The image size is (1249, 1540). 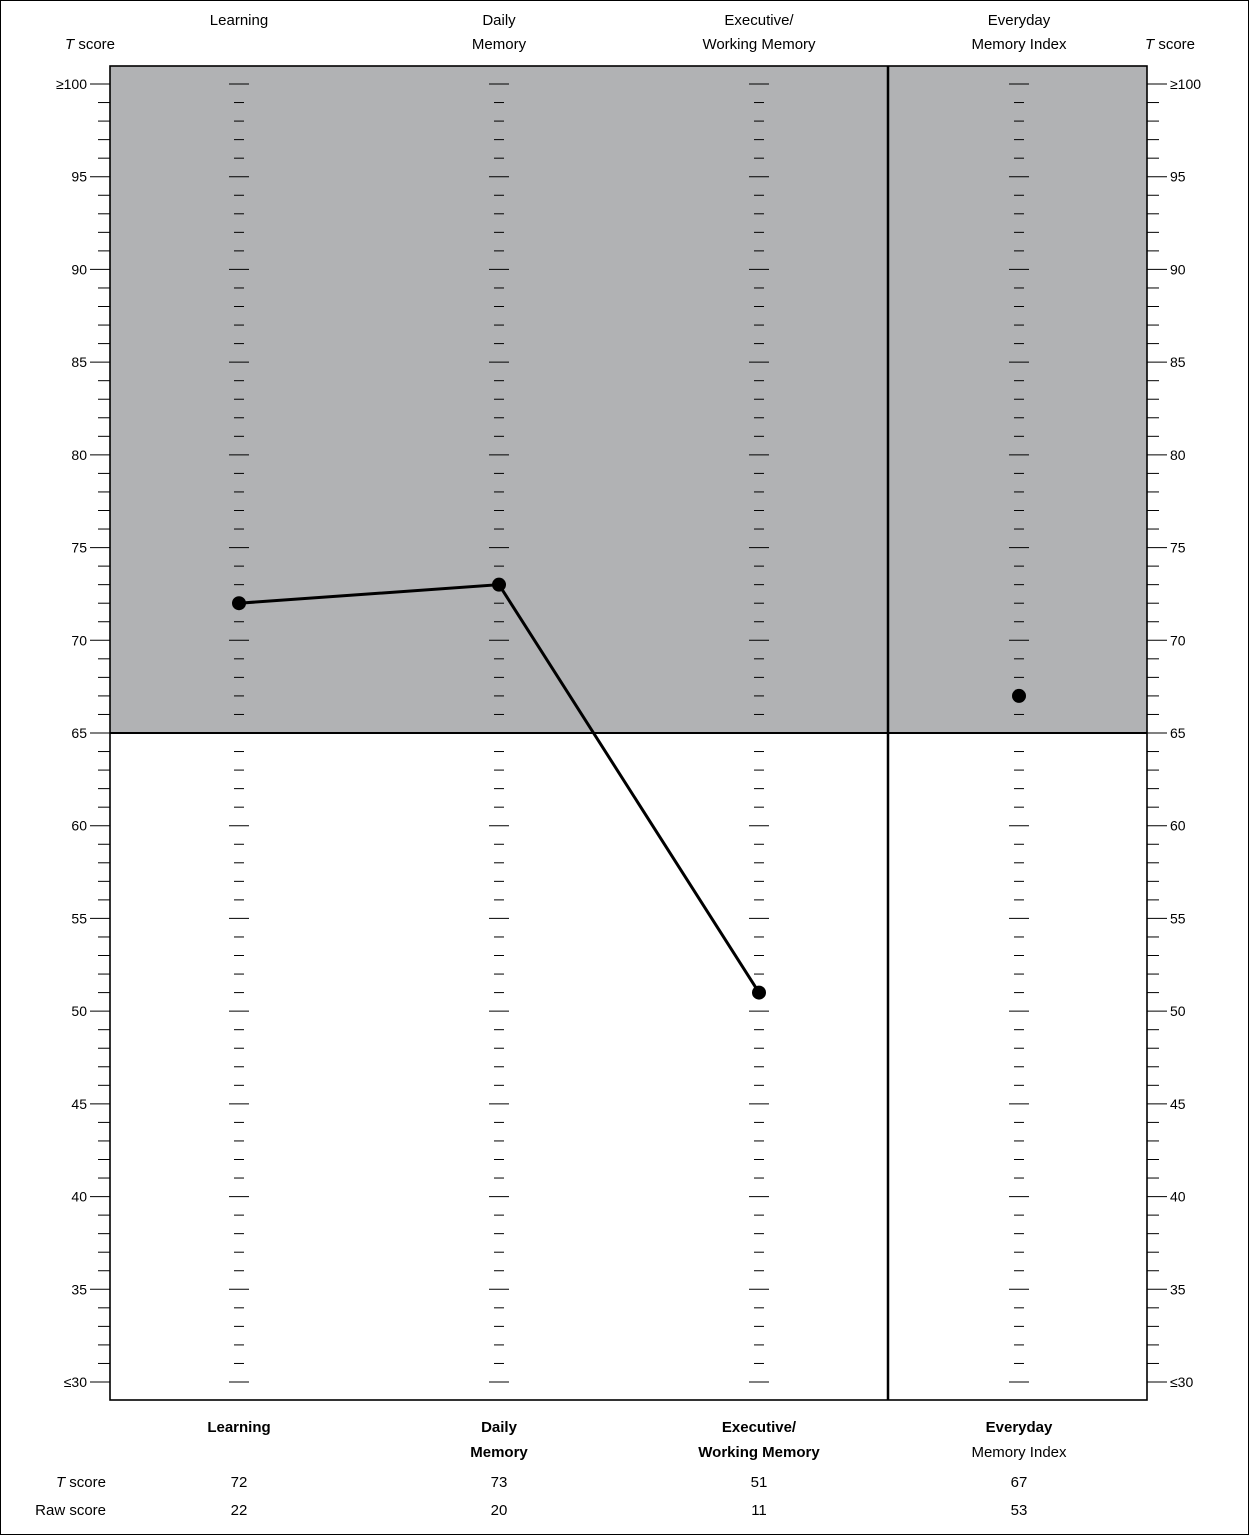 What do you see at coordinates (1019, 1452) in the screenshot?
I see `column-footer-everyday_memory_index: Memory Index` at bounding box center [1019, 1452].